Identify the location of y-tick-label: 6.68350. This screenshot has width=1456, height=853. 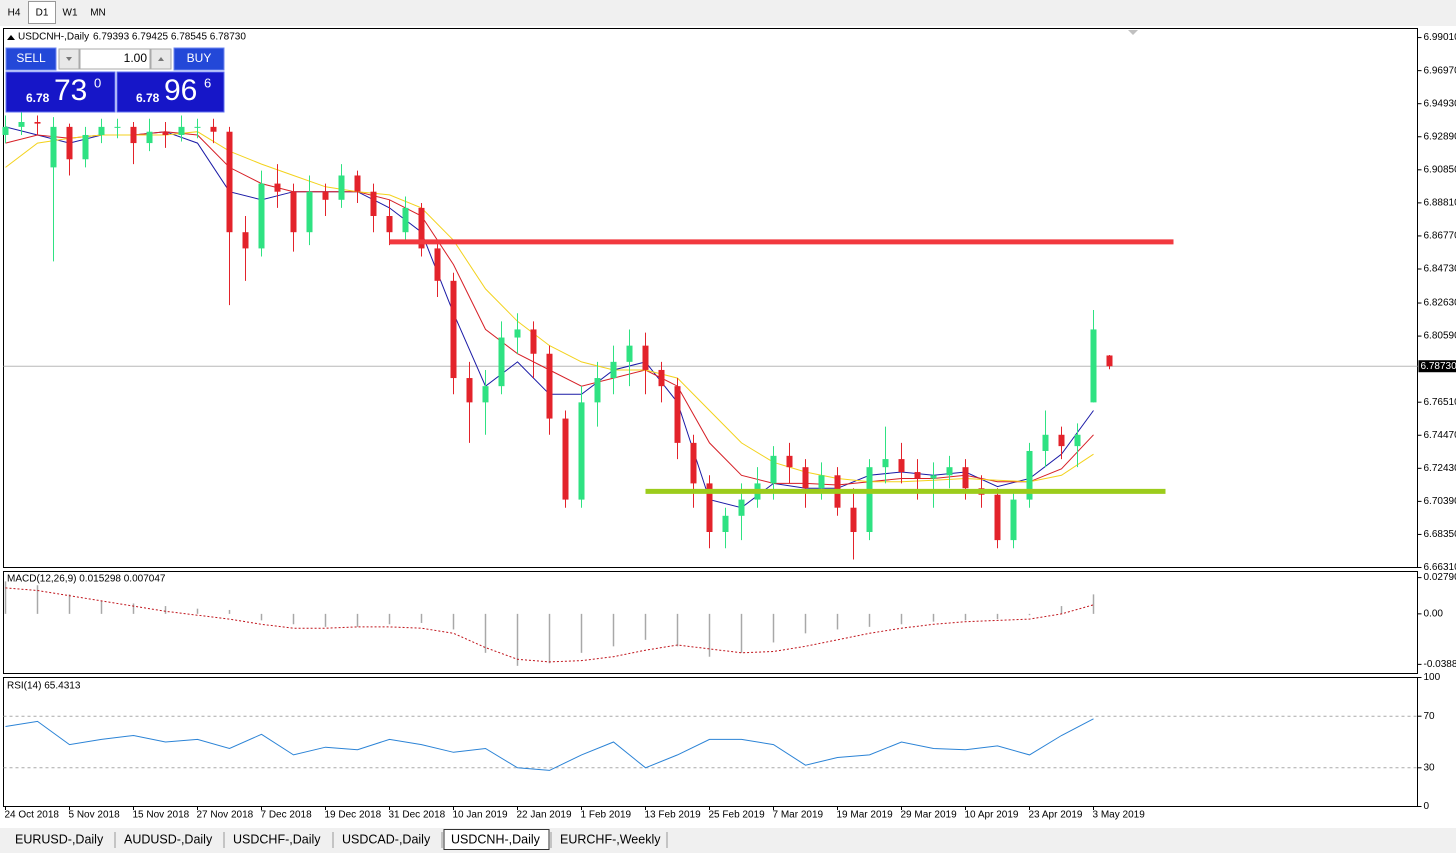
(1440, 534).